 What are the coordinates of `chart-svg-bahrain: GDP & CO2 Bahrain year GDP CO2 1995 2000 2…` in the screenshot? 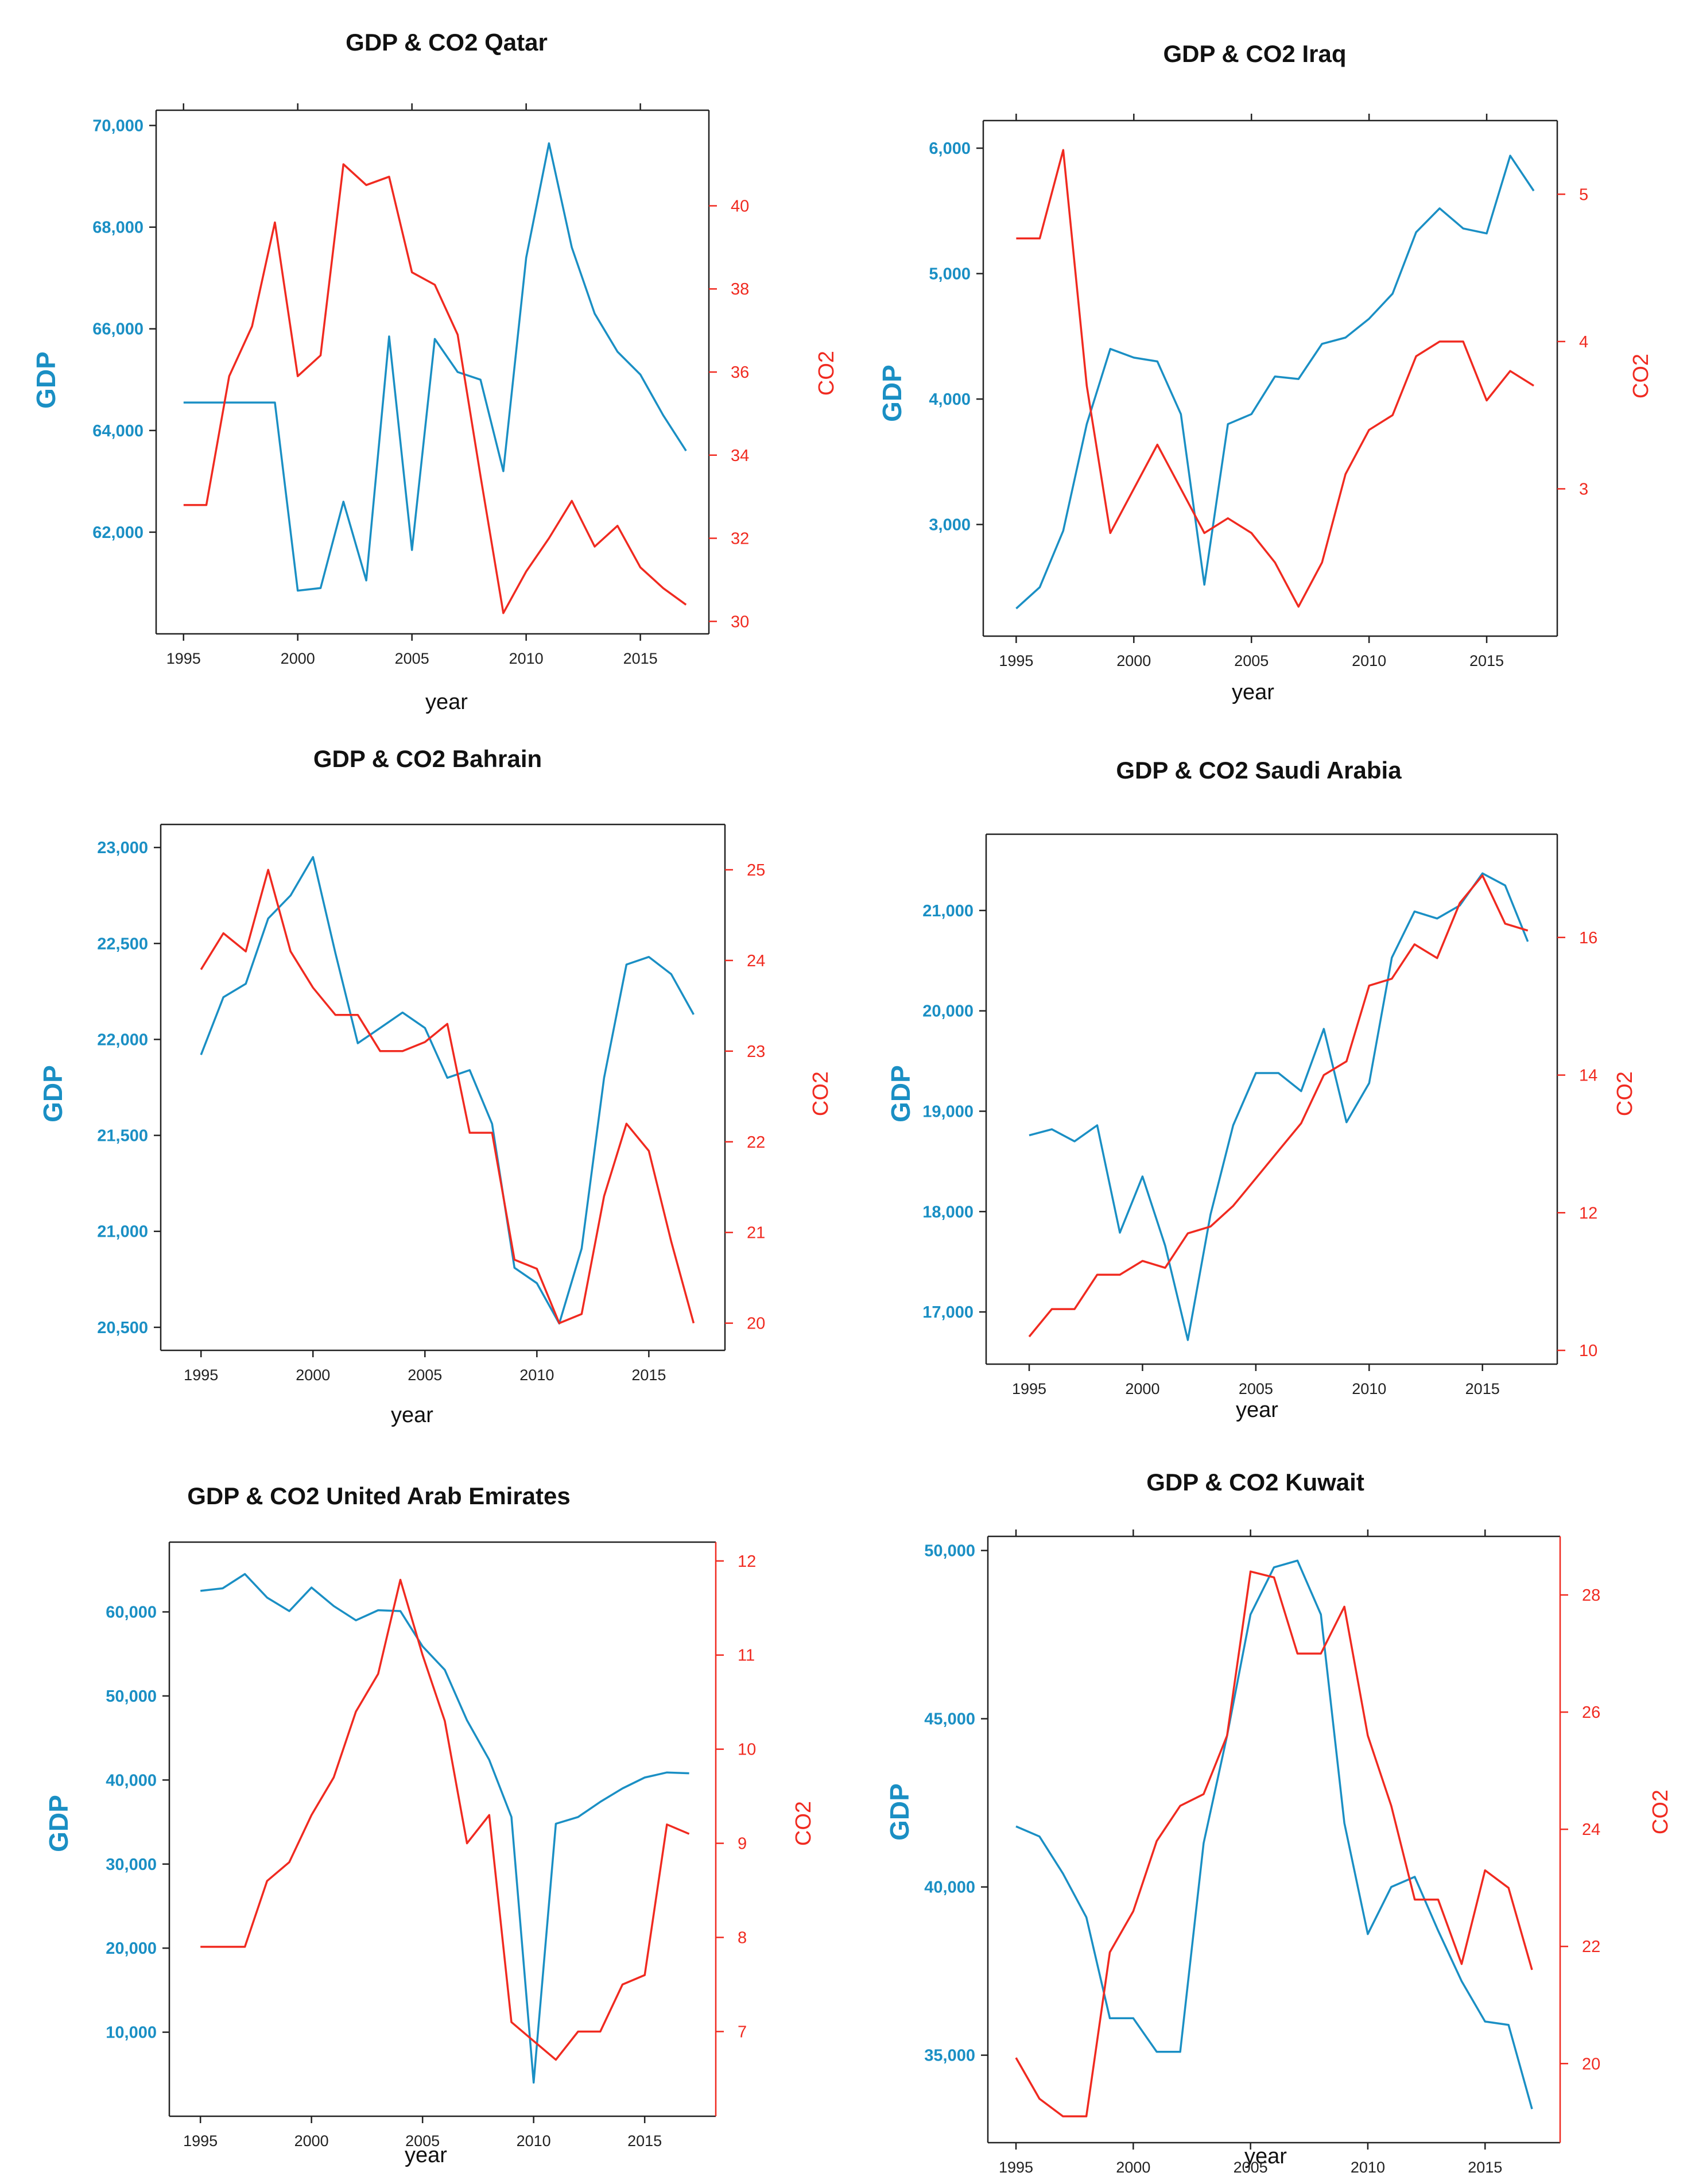 It's located at (435, 1086).